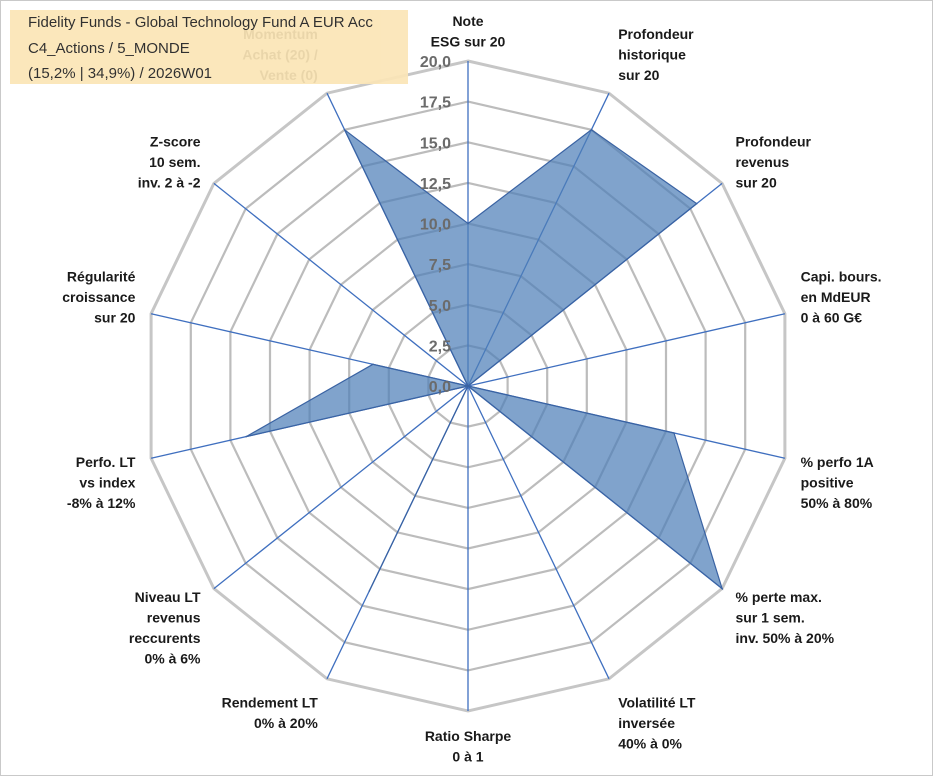 The image size is (933, 776). I want to click on axis-label-1: Profondeur historique sur 20, so click(656, 54).